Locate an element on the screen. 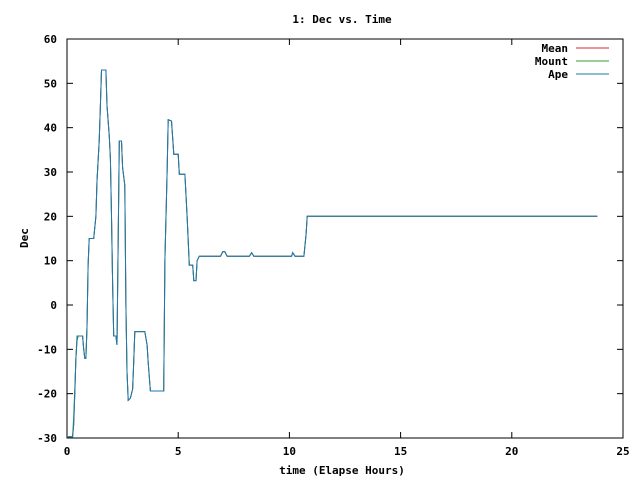 The width and height of the screenshot is (640, 480). x-tick-label: 25 is located at coordinates (622, 451).